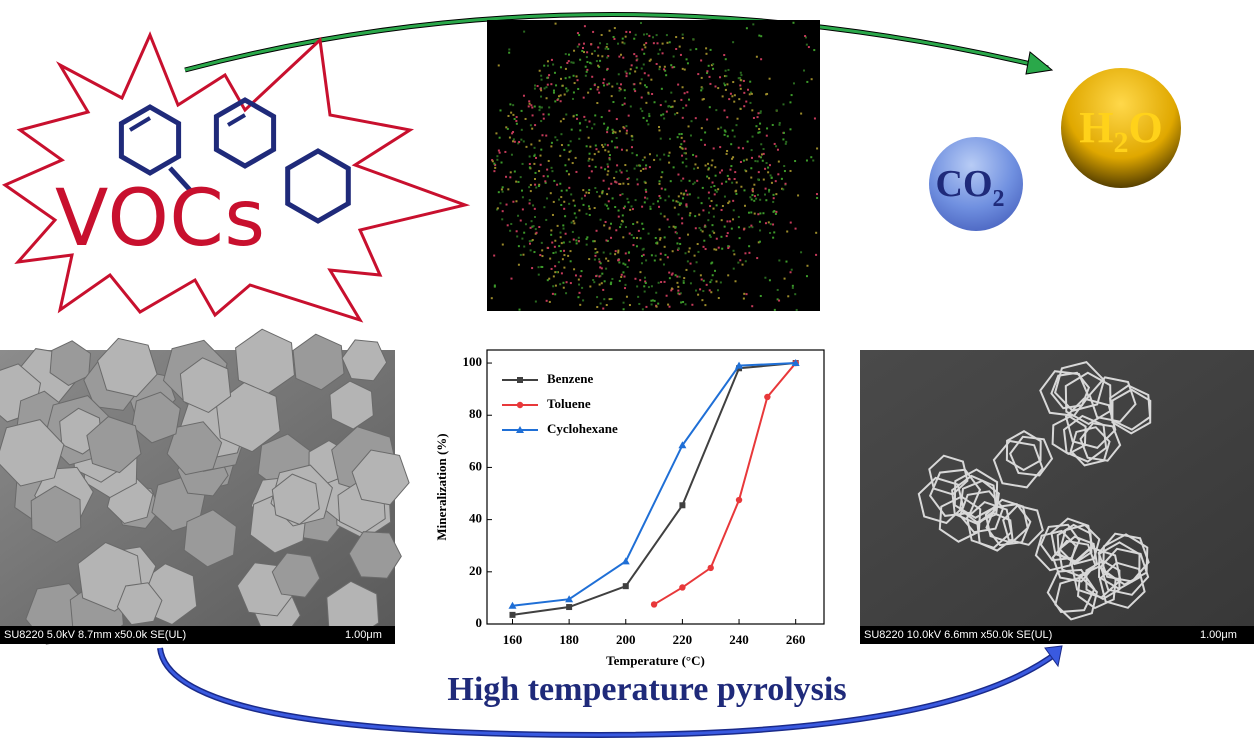 This screenshot has width=1254, height=743. What do you see at coordinates (234, 160) in the screenshot?
I see `molecules` at bounding box center [234, 160].